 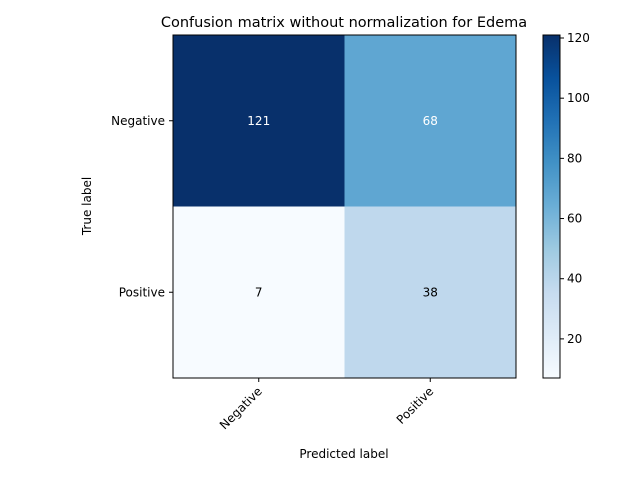 I want to click on colorbar-tick-label: 80, so click(x=574, y=158).